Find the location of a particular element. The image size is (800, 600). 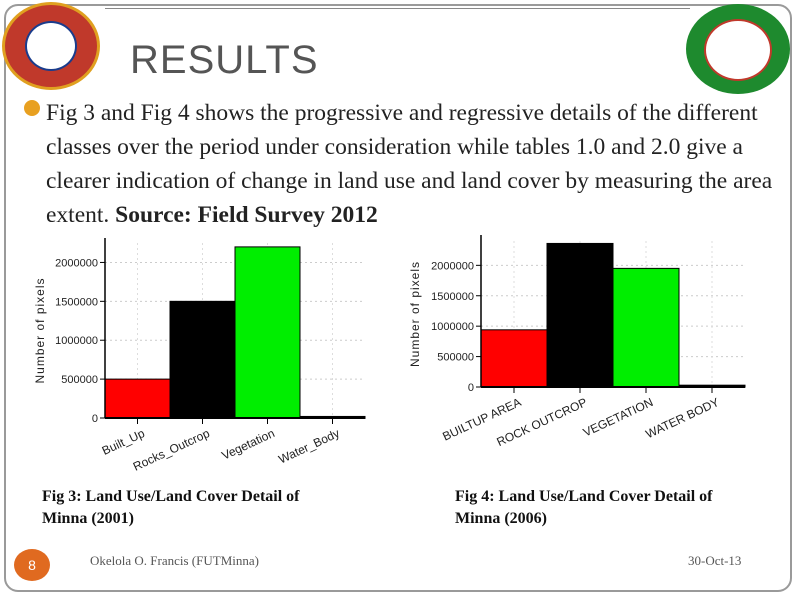

x-tick-label: VEGETATION is located at coordinates (618, 417).